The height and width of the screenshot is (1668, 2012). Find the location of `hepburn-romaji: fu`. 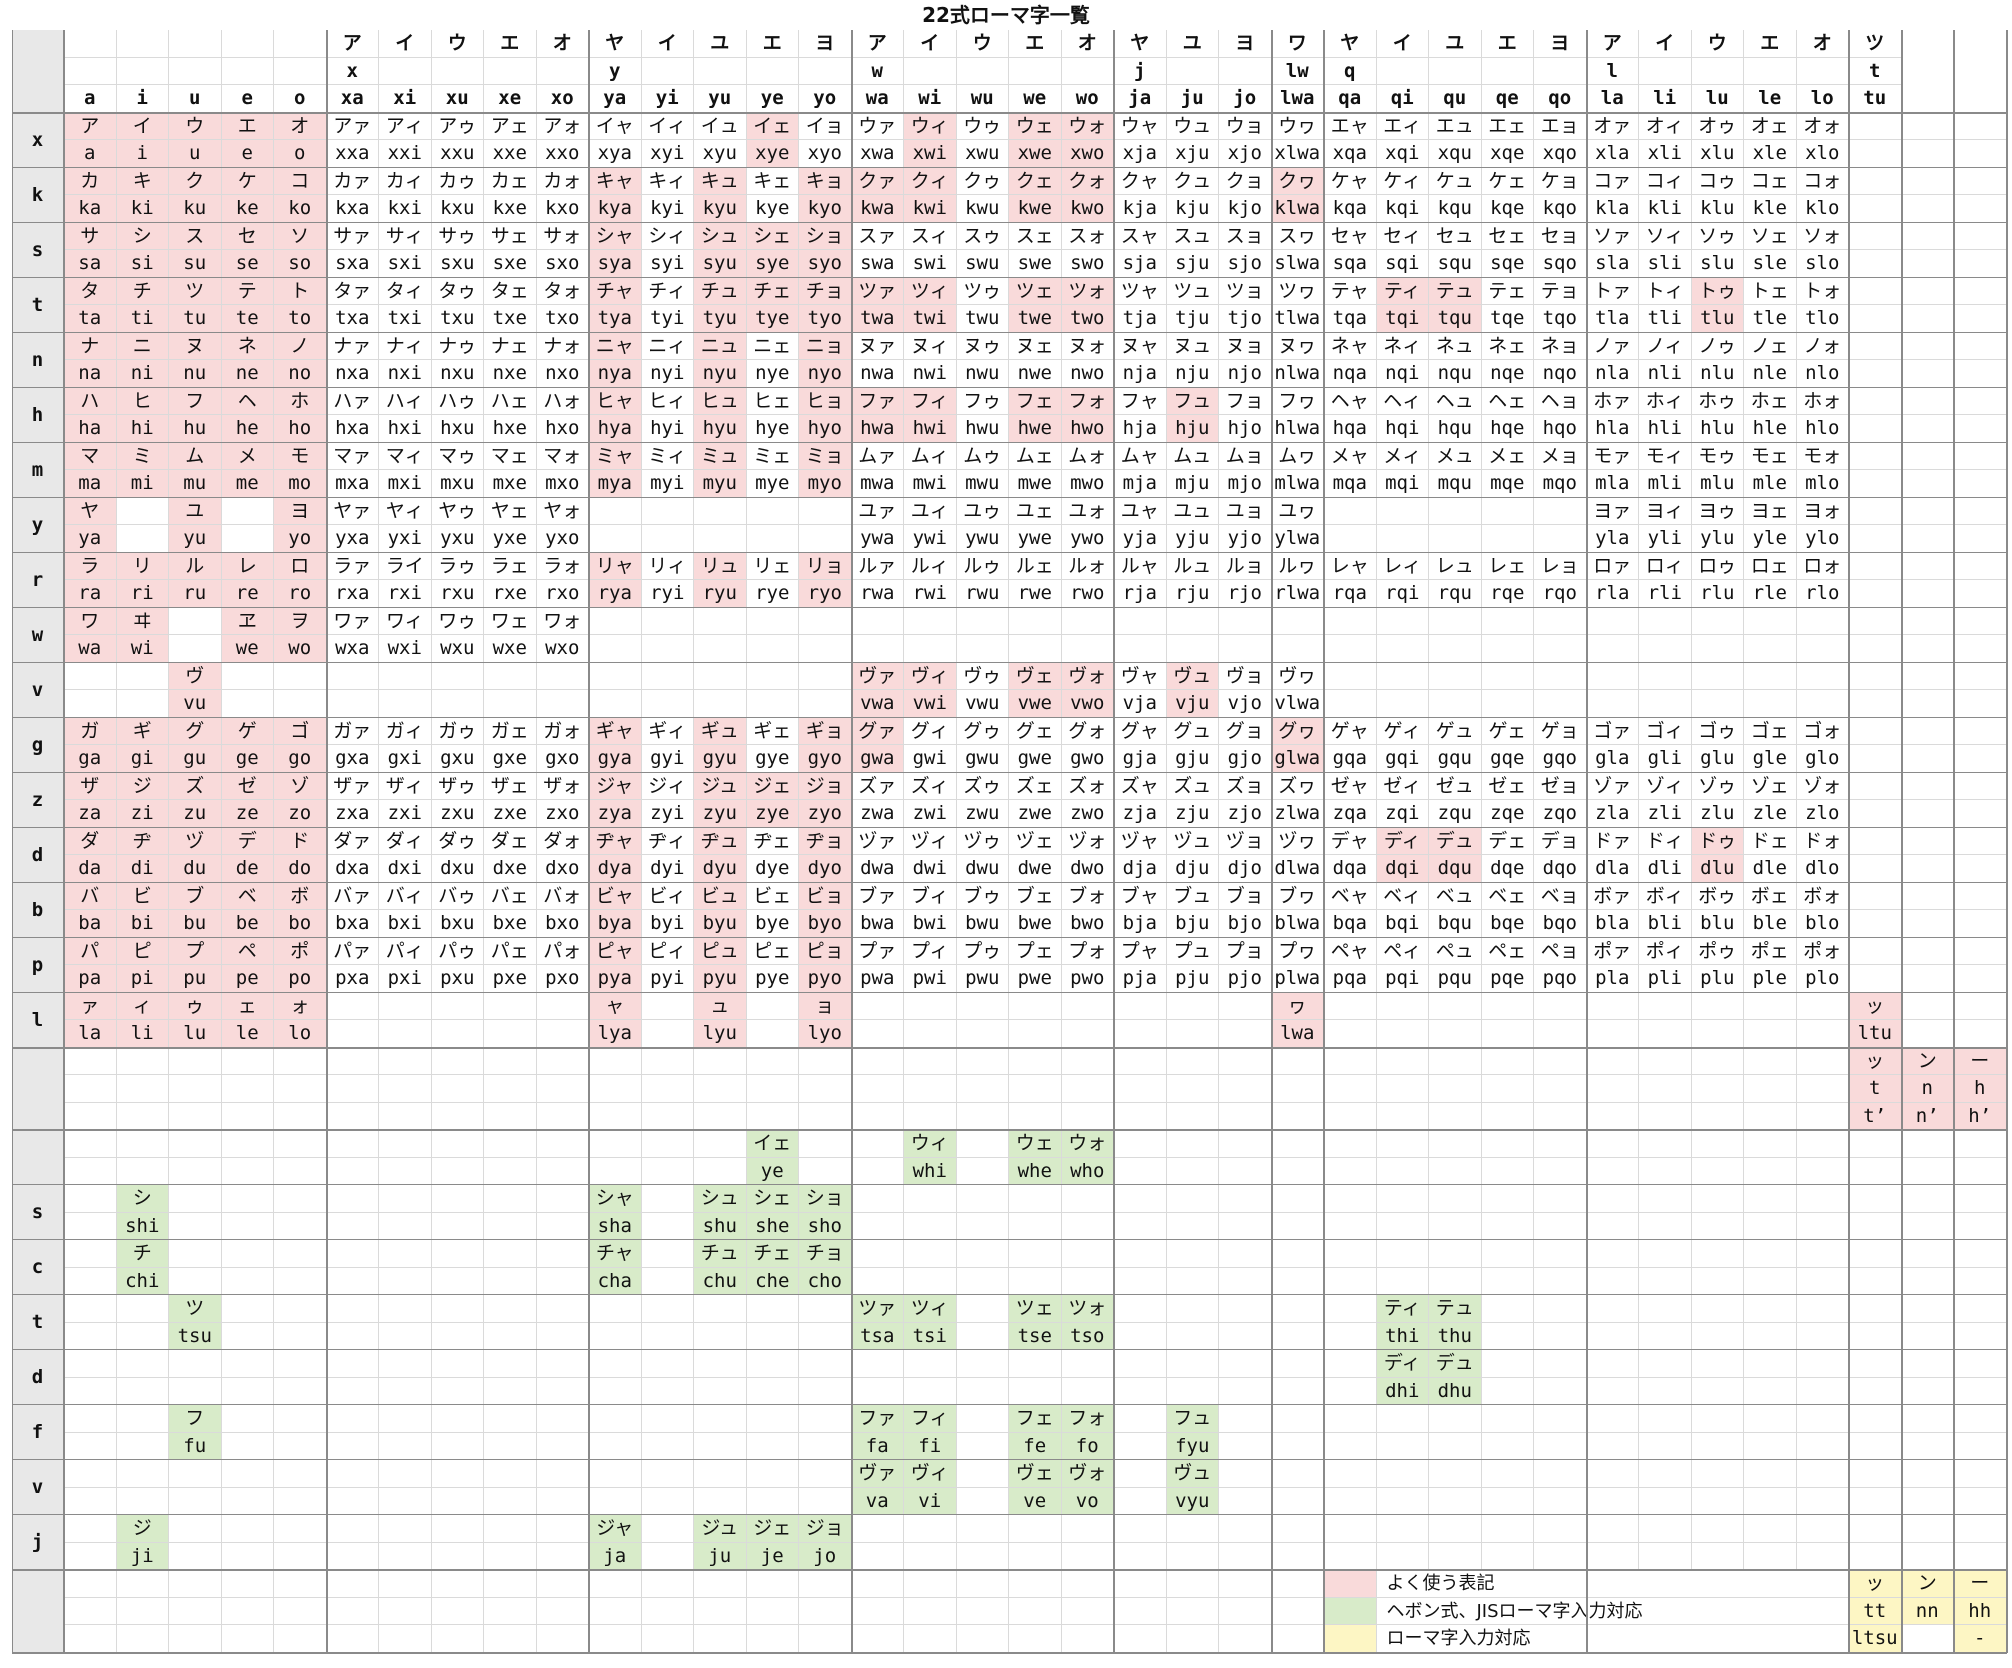

hepburn-romaji: fu is located at coordinates (195, 1447).